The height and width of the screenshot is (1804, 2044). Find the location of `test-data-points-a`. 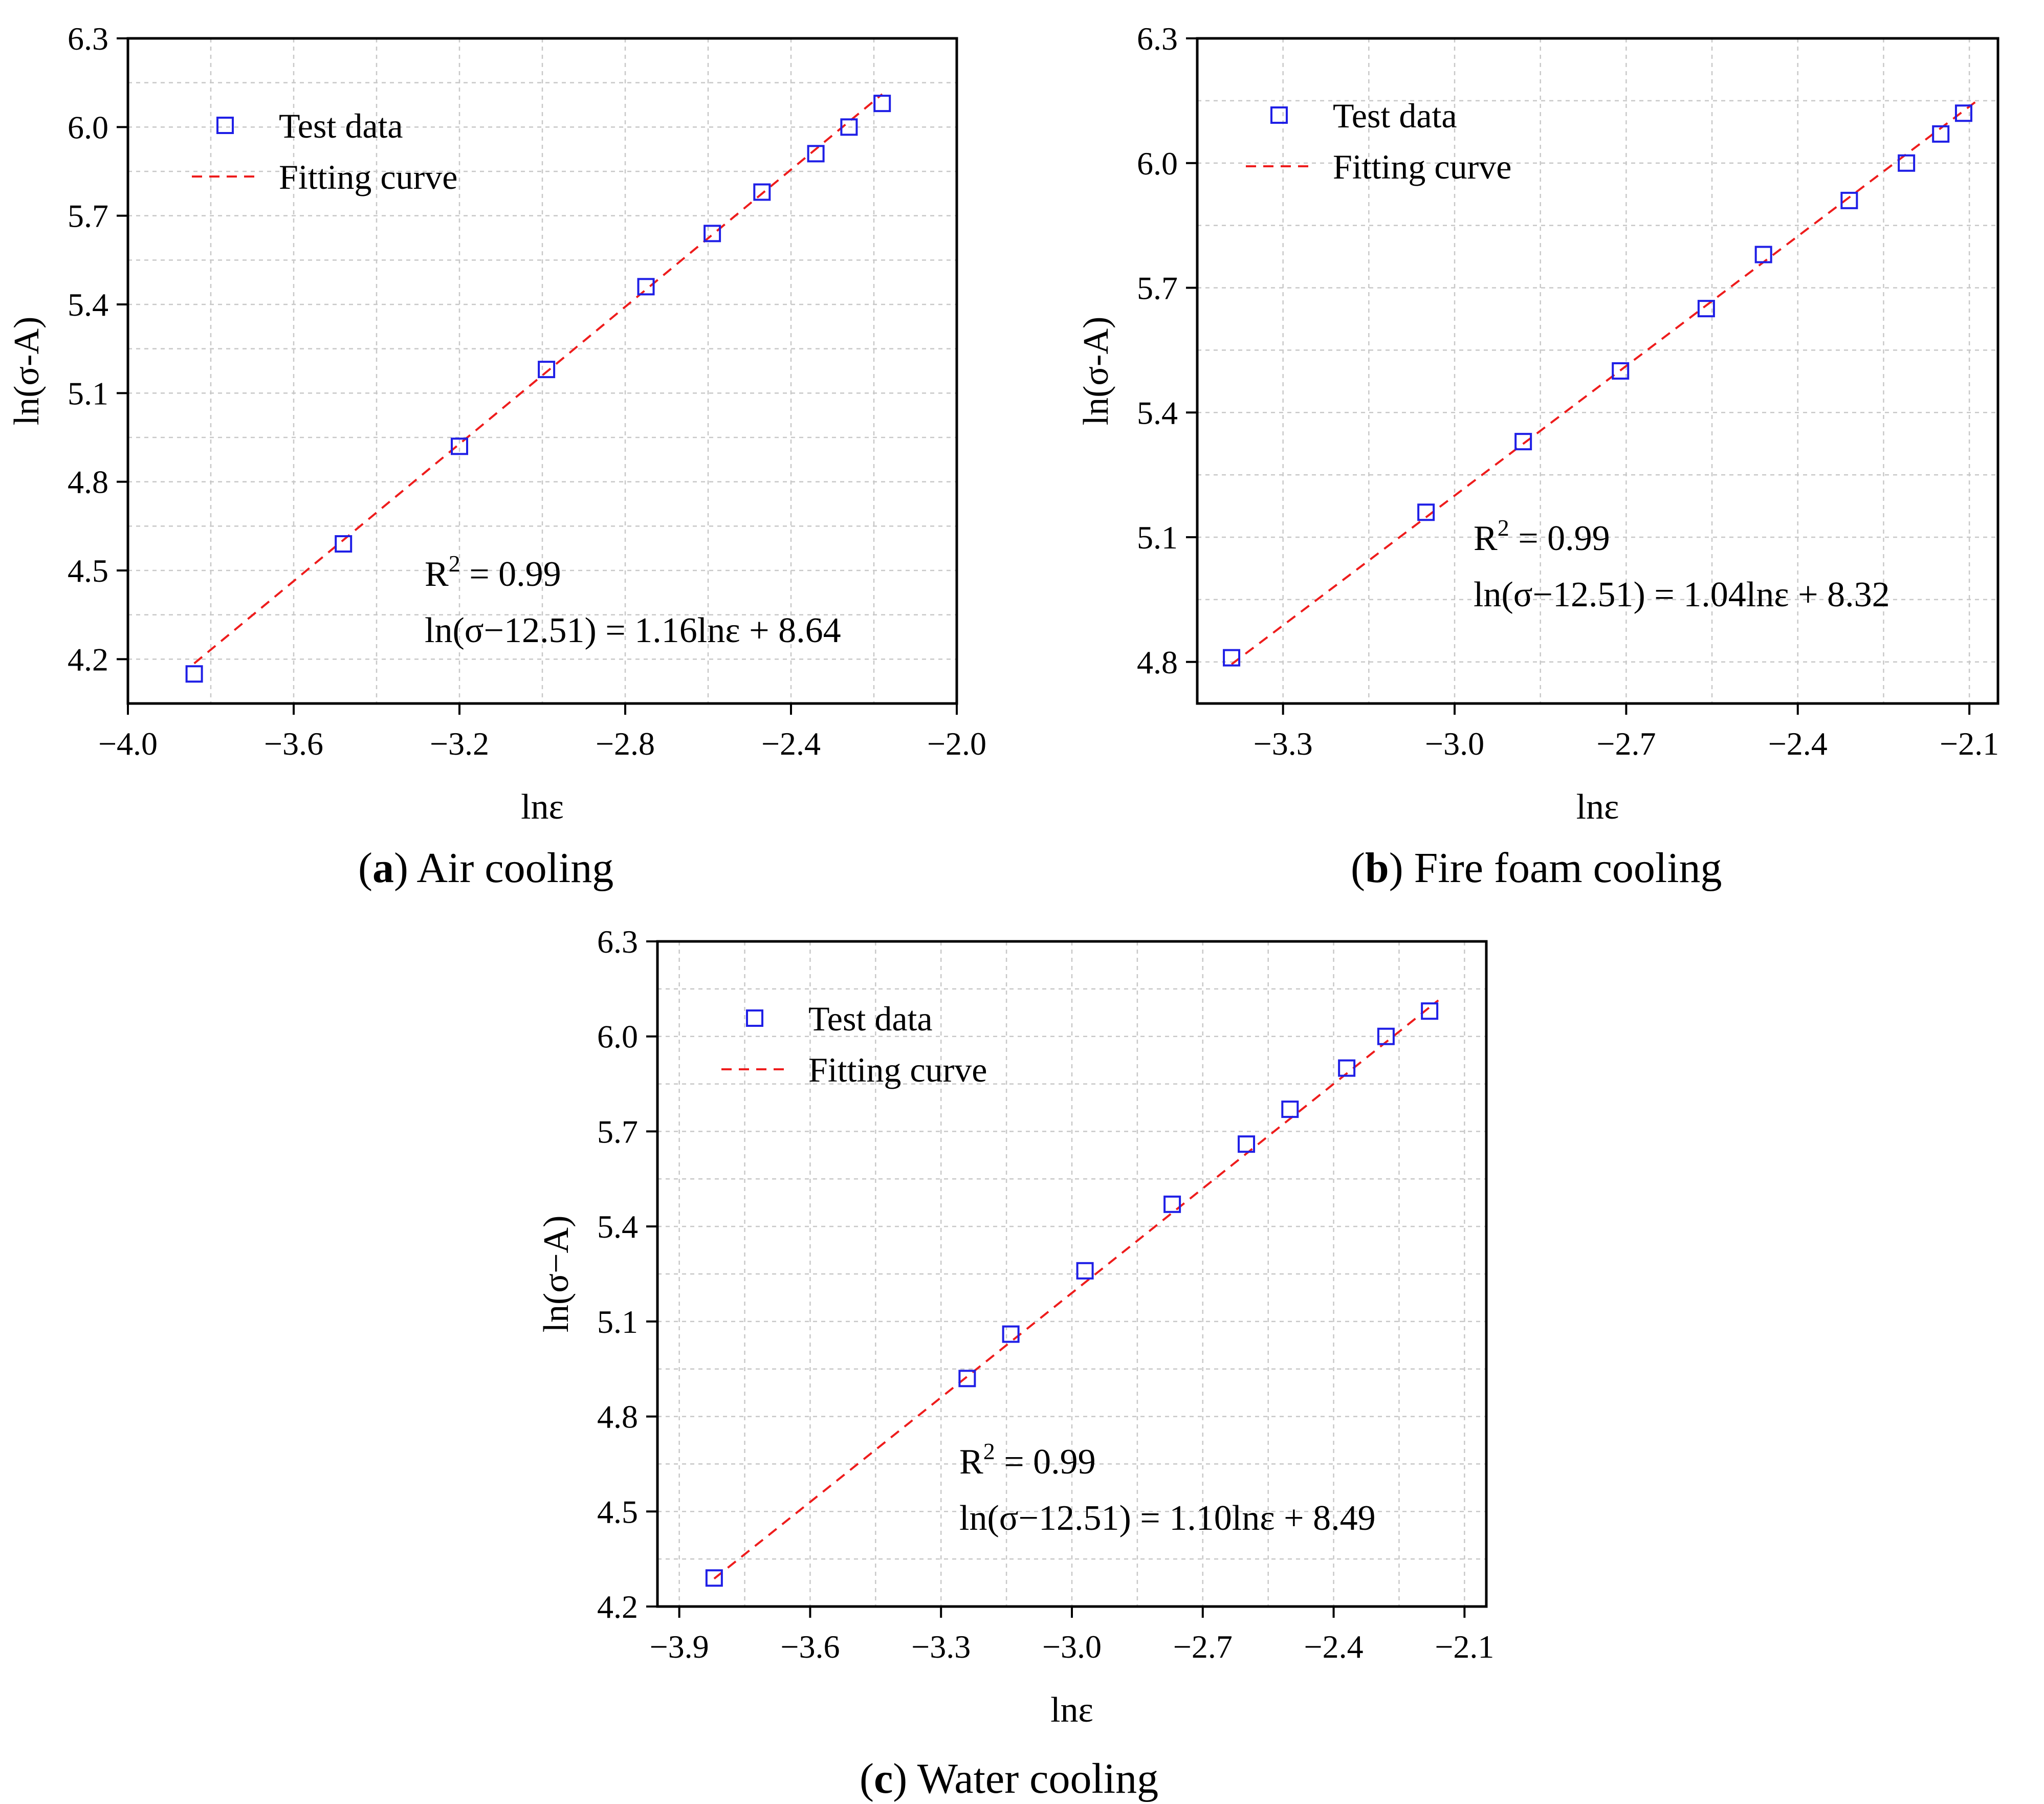

test-data-points-a is located at coordinates (538, 389).